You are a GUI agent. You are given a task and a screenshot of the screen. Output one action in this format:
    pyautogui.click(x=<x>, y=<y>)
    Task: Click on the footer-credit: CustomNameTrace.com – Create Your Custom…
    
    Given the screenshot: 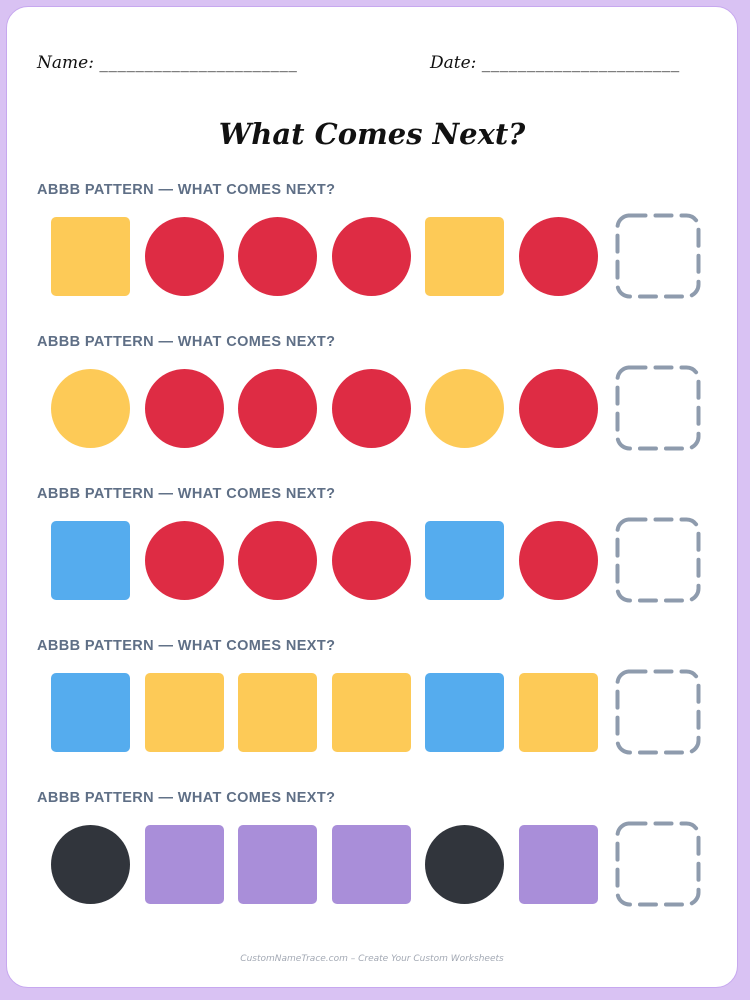 What is the action you would take?
    pyautogui.click(x=372, y=959)
    